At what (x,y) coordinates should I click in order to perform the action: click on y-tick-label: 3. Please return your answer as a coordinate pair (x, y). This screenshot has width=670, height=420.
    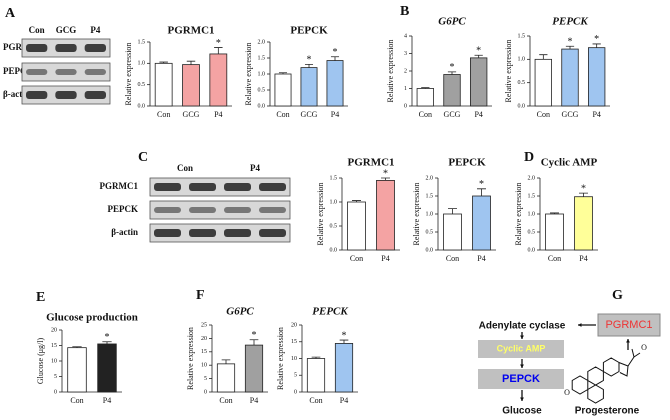
    Looking at the image, I should click on (405, 54).